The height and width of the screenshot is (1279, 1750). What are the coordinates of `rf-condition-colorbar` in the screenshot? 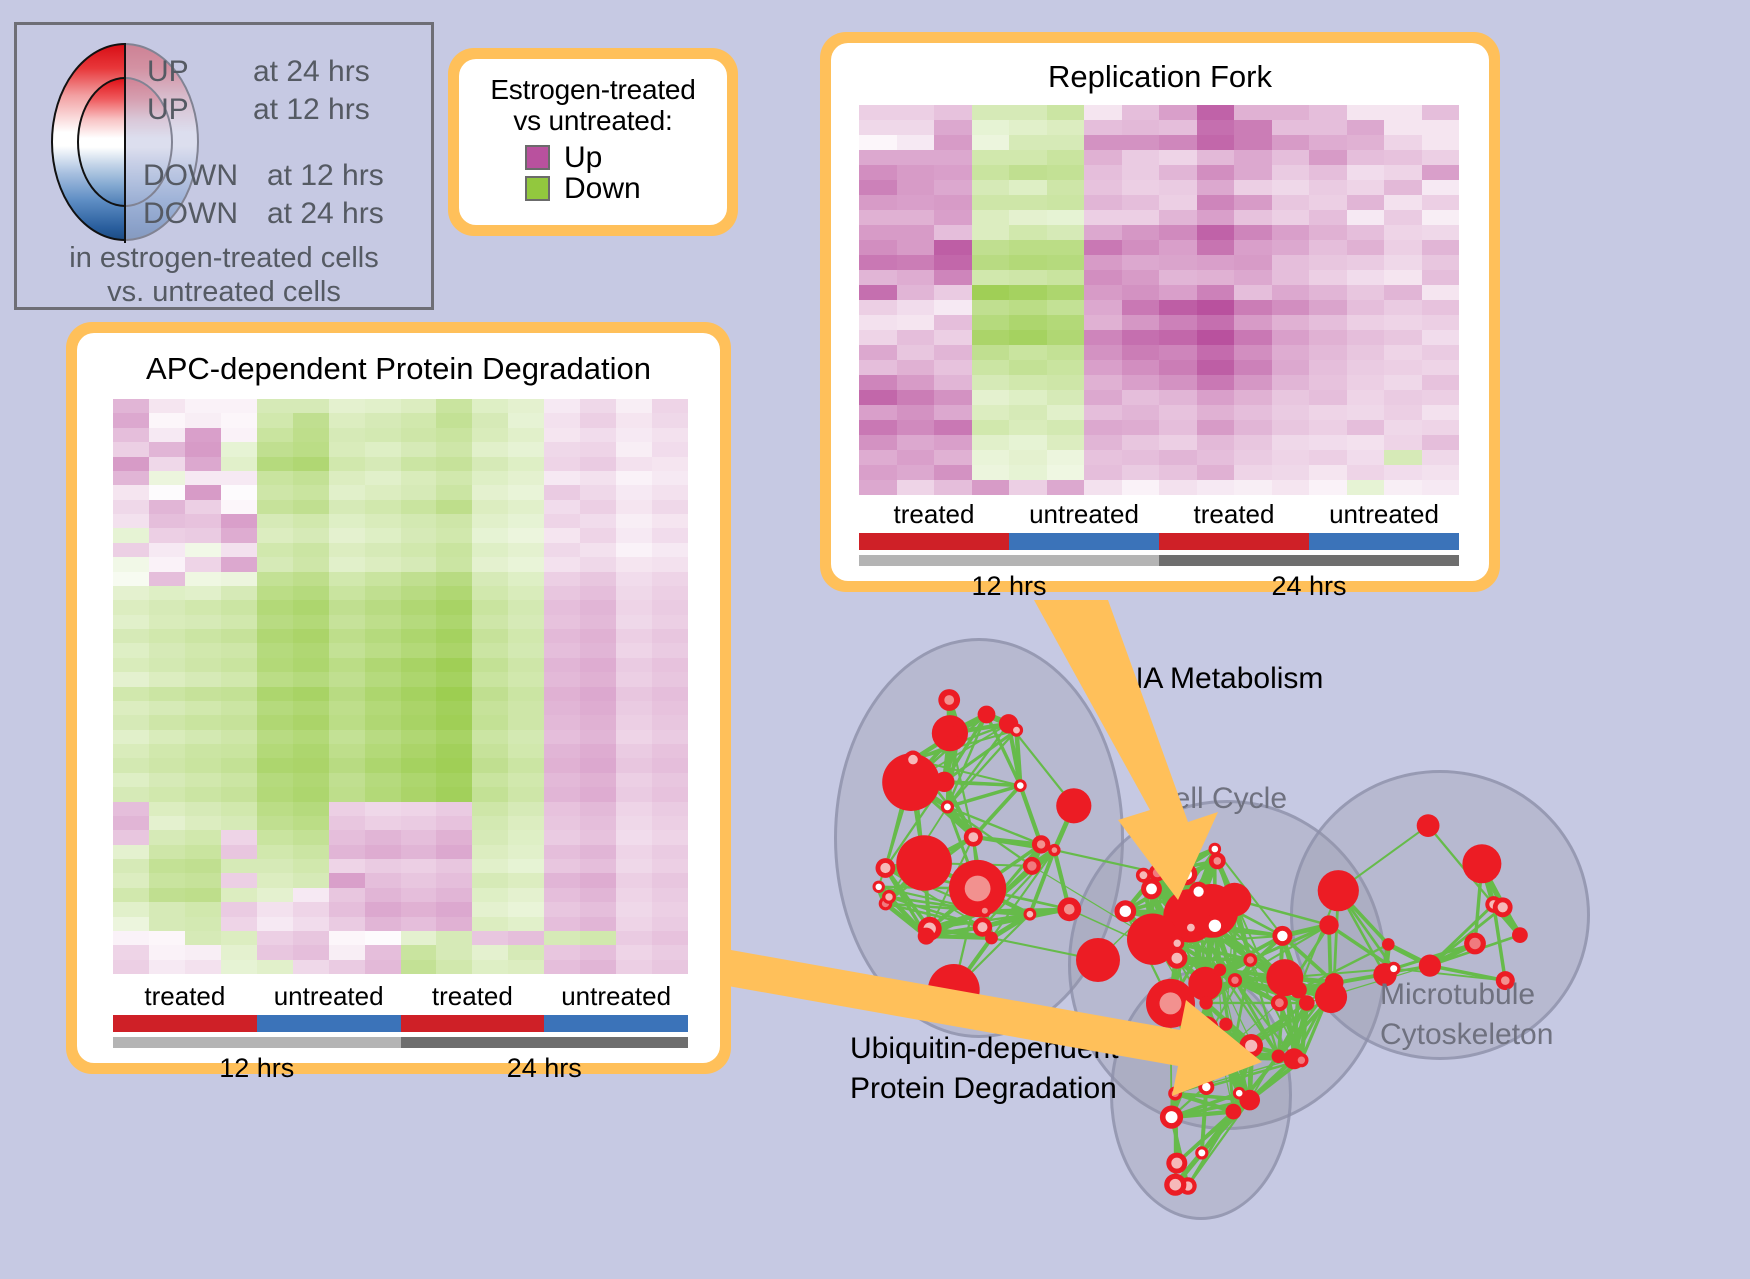 It's located at (1159, 541).